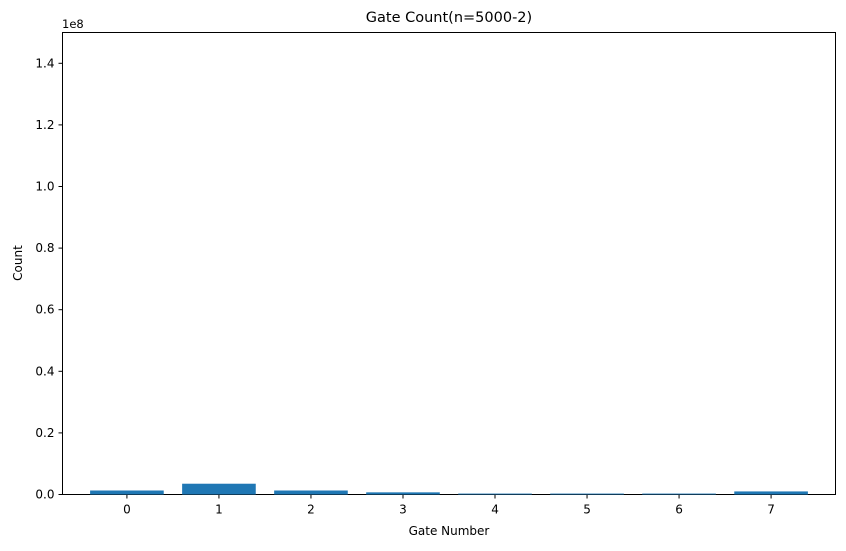 This screenshot has height=551, width=846. Describe the element at coordinates (311, 510) in the screenshot. I see `x-tick-label: 2` at that location.